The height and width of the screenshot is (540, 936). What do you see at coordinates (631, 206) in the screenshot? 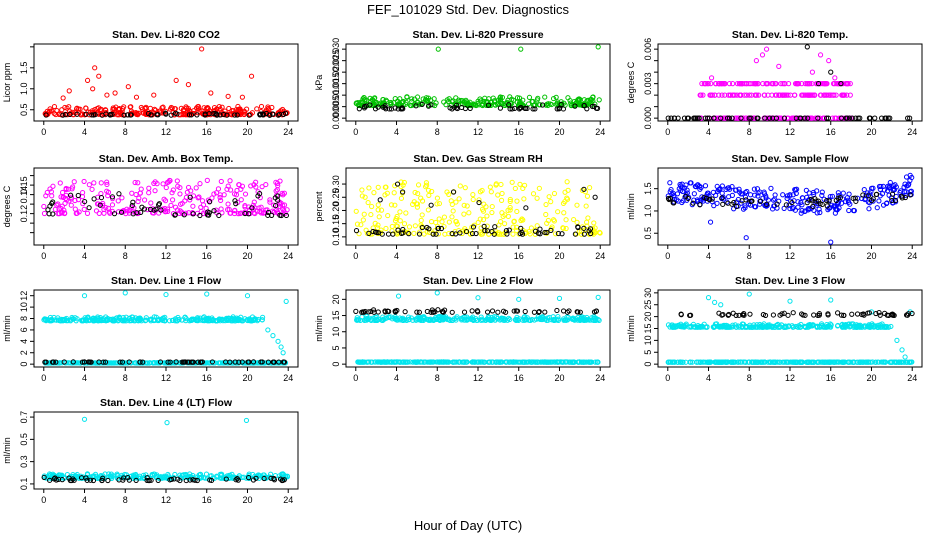
I see `y-axis-label: ml/min` at bounding box center [631, 206].